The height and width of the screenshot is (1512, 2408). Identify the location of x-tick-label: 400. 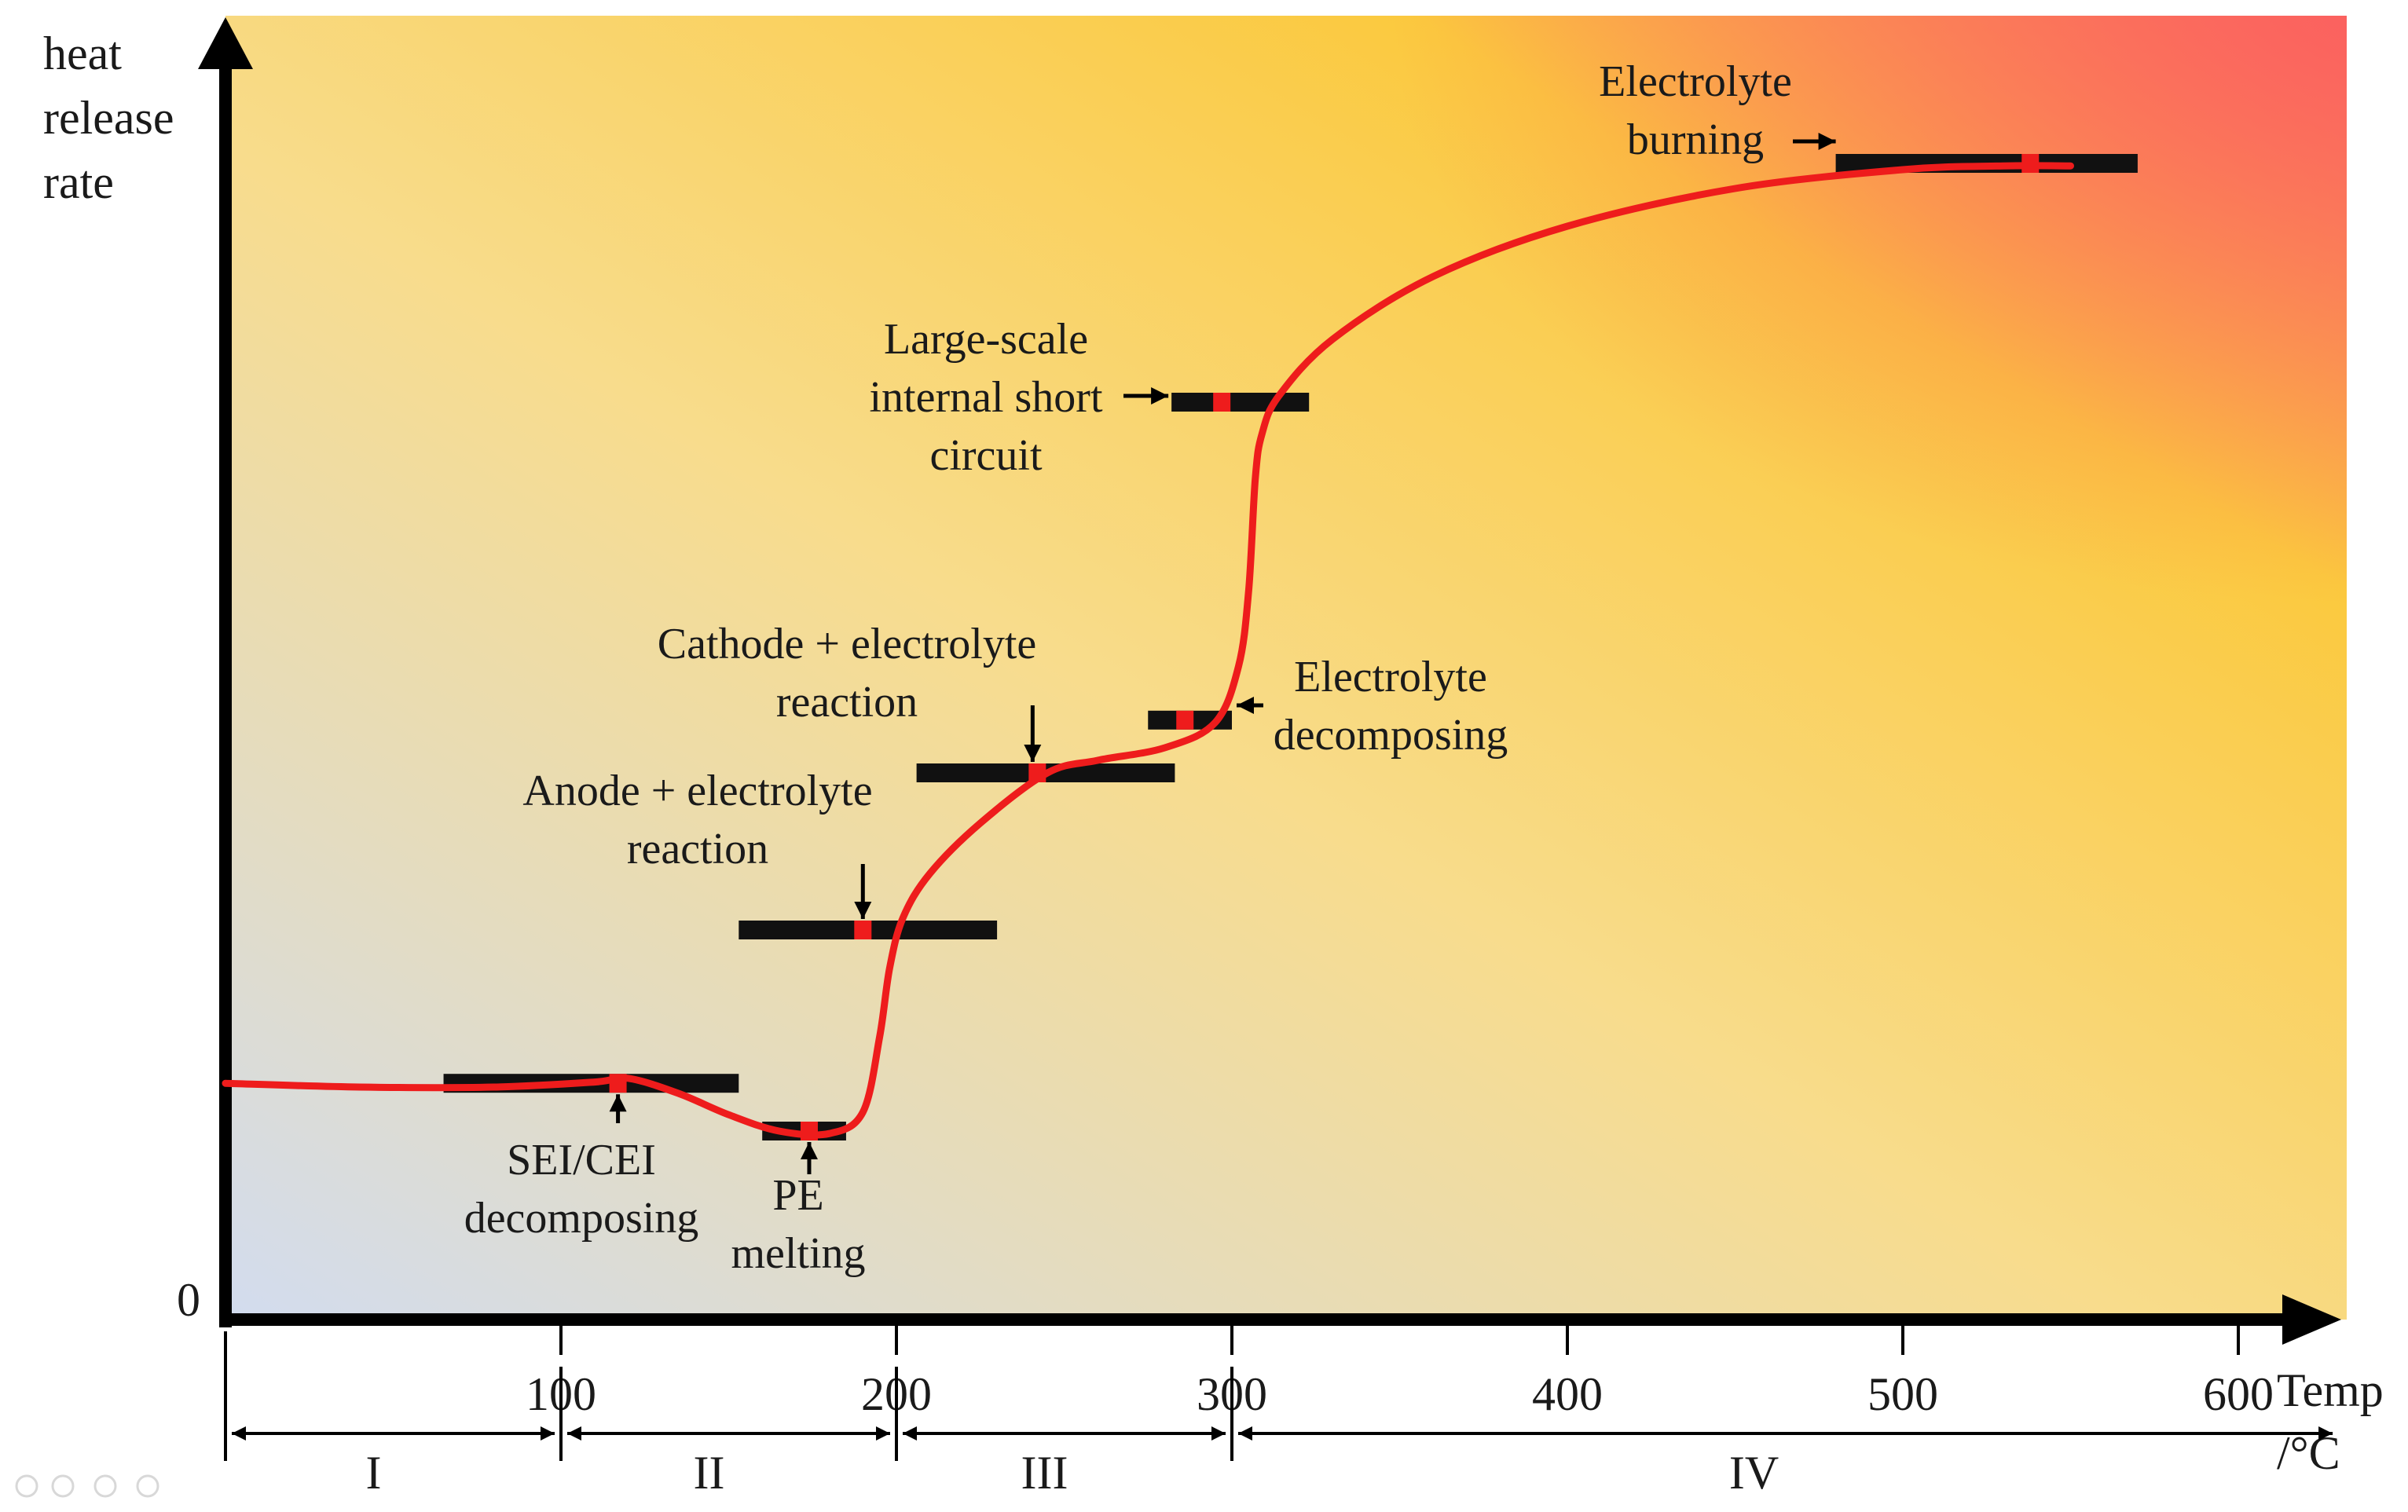
(1567, 1394).